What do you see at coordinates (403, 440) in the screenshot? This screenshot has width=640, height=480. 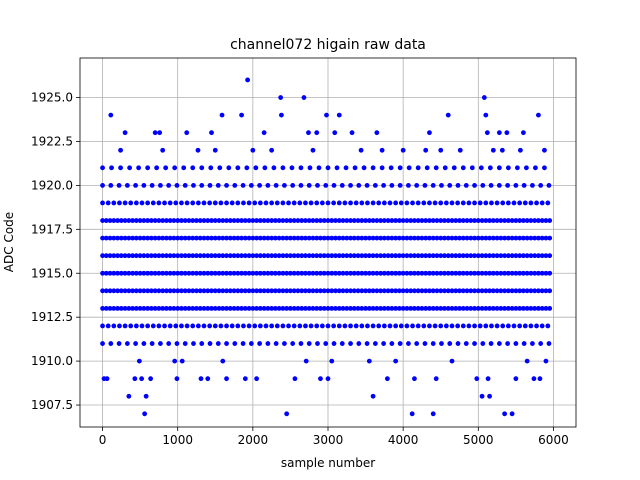 I see `x-tick-label: 4000` at bounding box center [403, 440].